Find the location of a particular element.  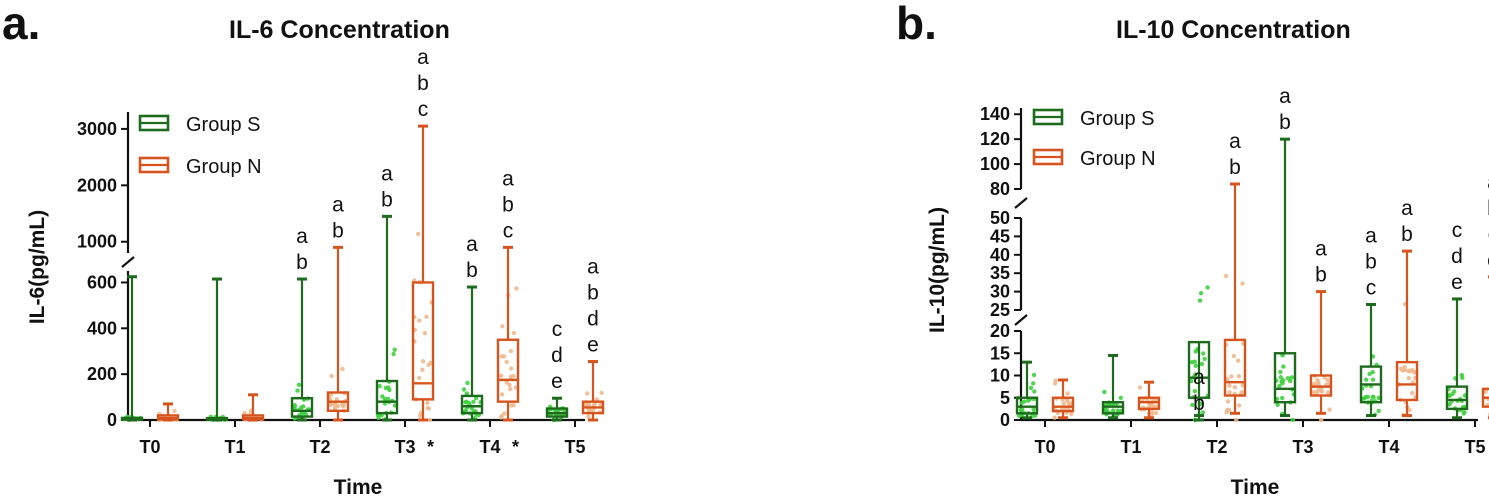

significance-mark: * is located at coordinates (515, 447).